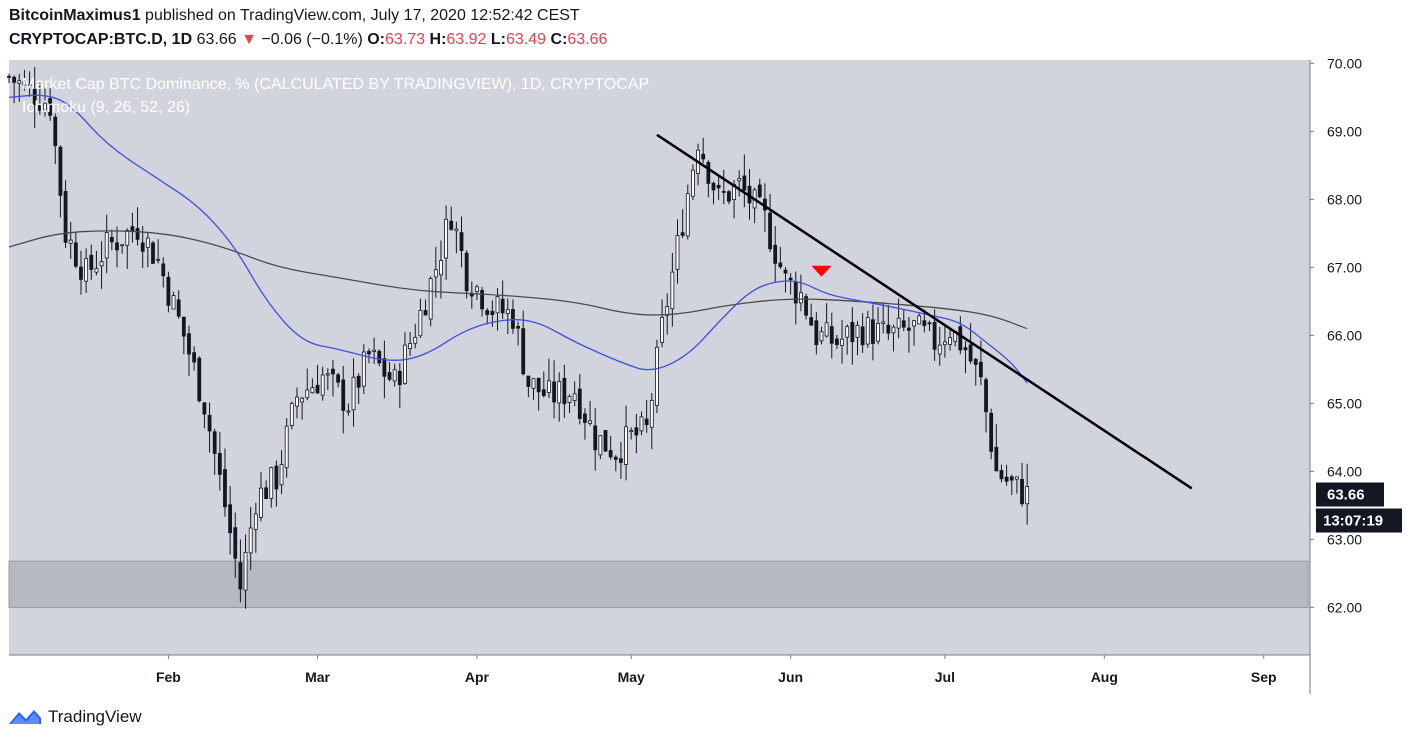 Image resolution: width=1415 pixels, height=744 pixels. I want to click on x-tick-label: Apr, so click(477, 677).